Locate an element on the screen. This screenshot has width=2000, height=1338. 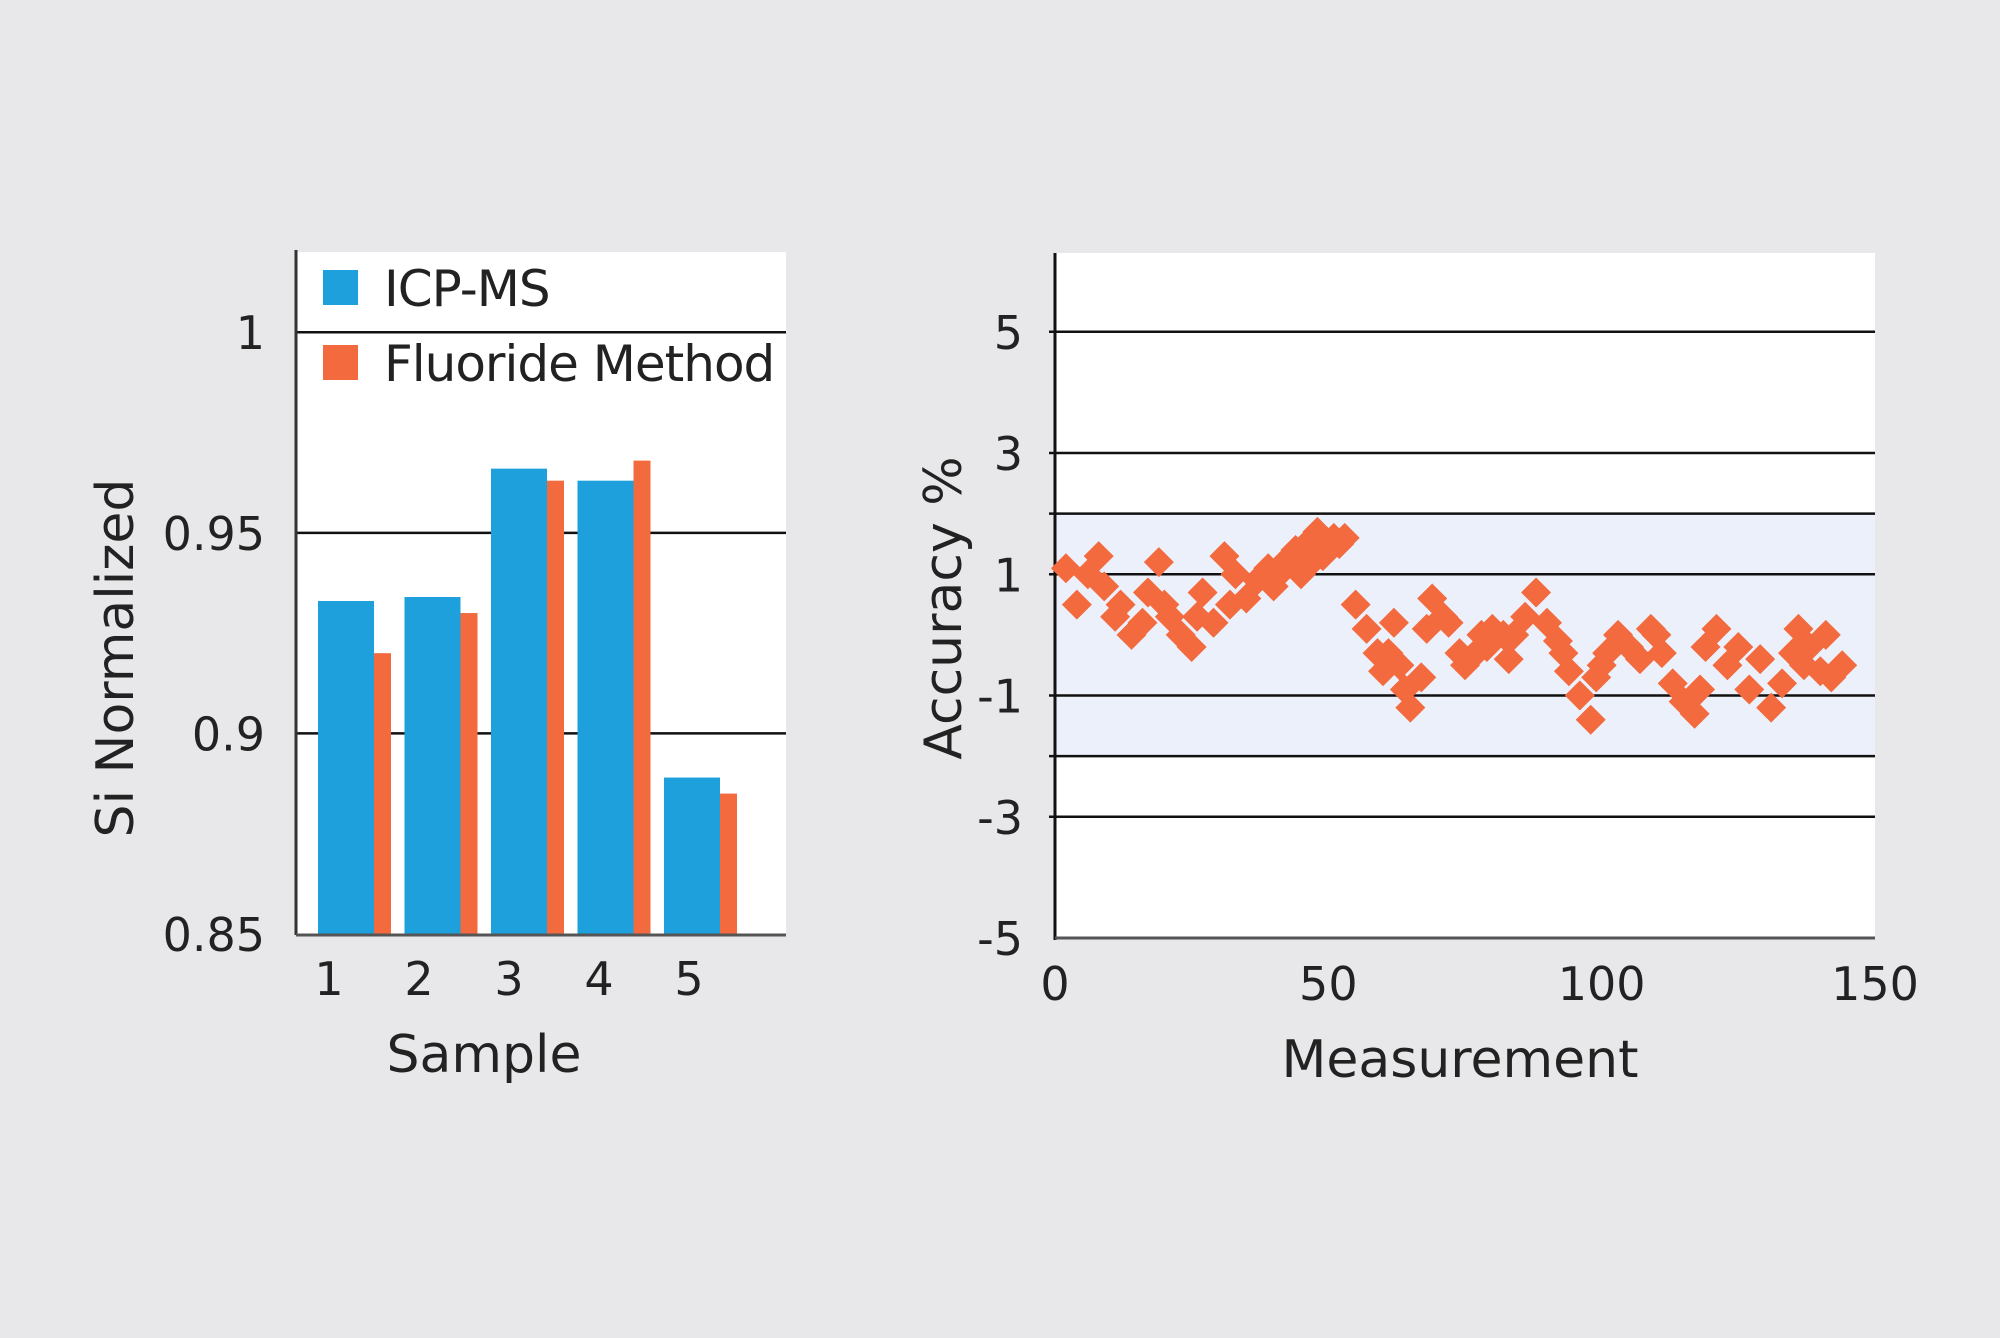
scatter-y-tick-label: 1 is located at coordinates (1008, 575).